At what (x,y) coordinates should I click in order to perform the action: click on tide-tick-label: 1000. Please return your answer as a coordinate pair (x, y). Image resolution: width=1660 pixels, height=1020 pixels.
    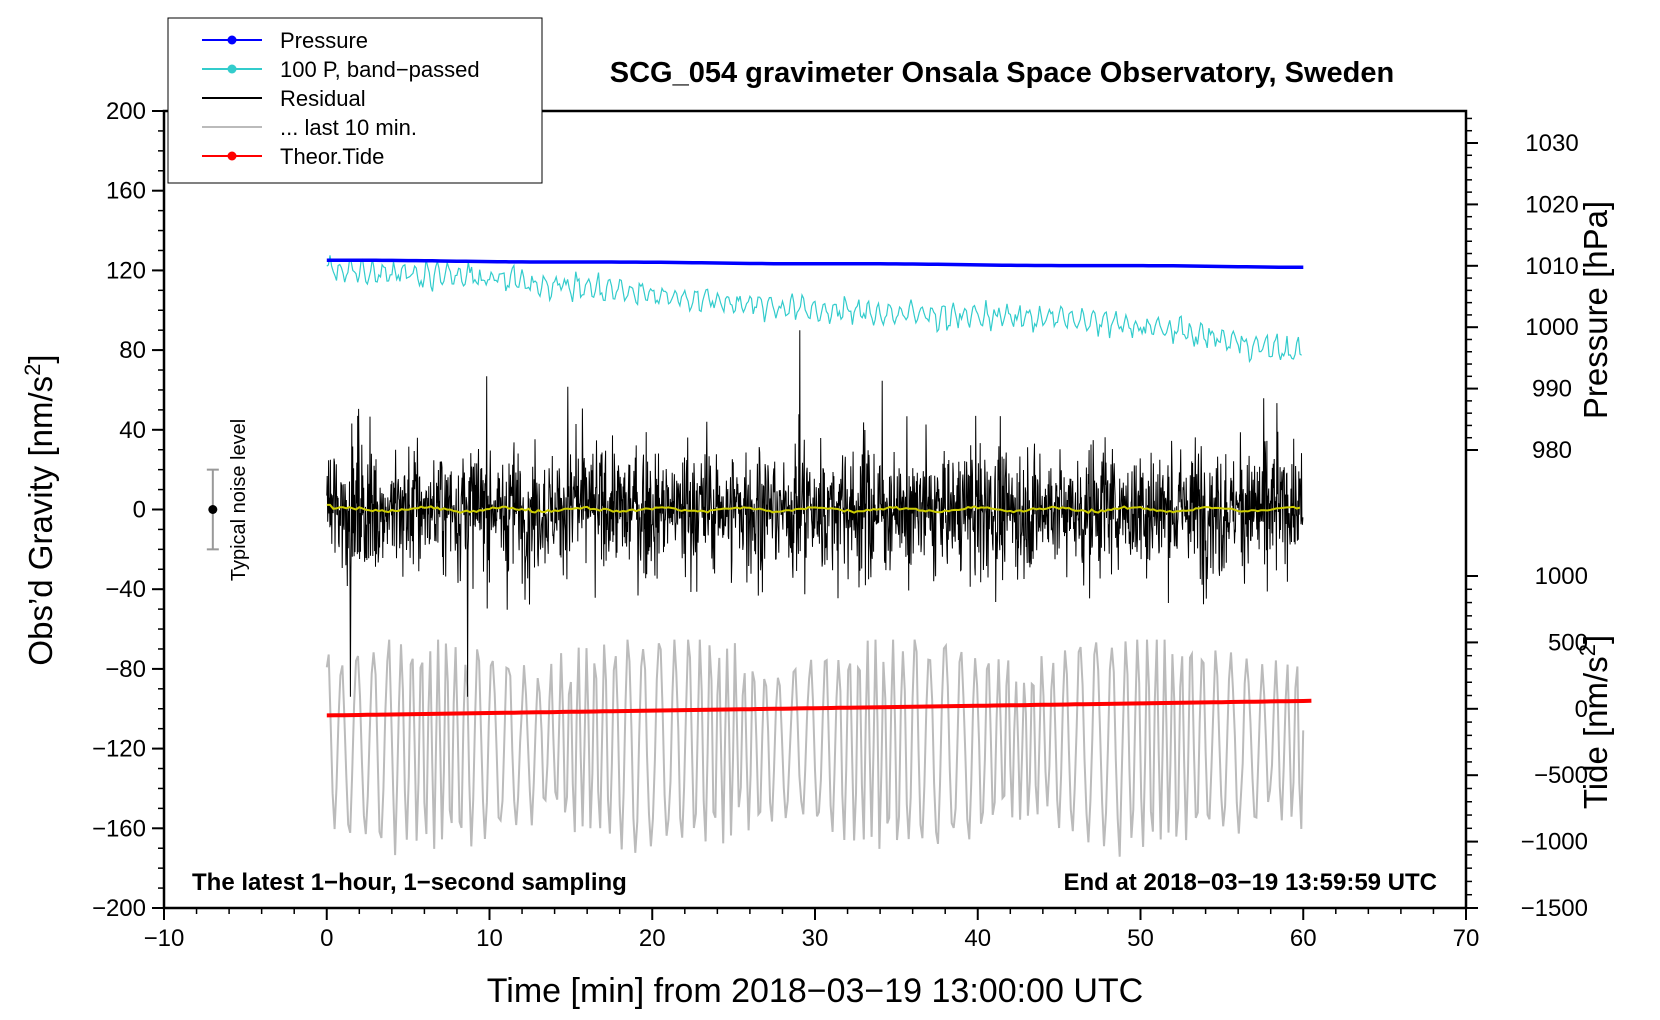
    Looking at the image, I should click on (1561, 576).